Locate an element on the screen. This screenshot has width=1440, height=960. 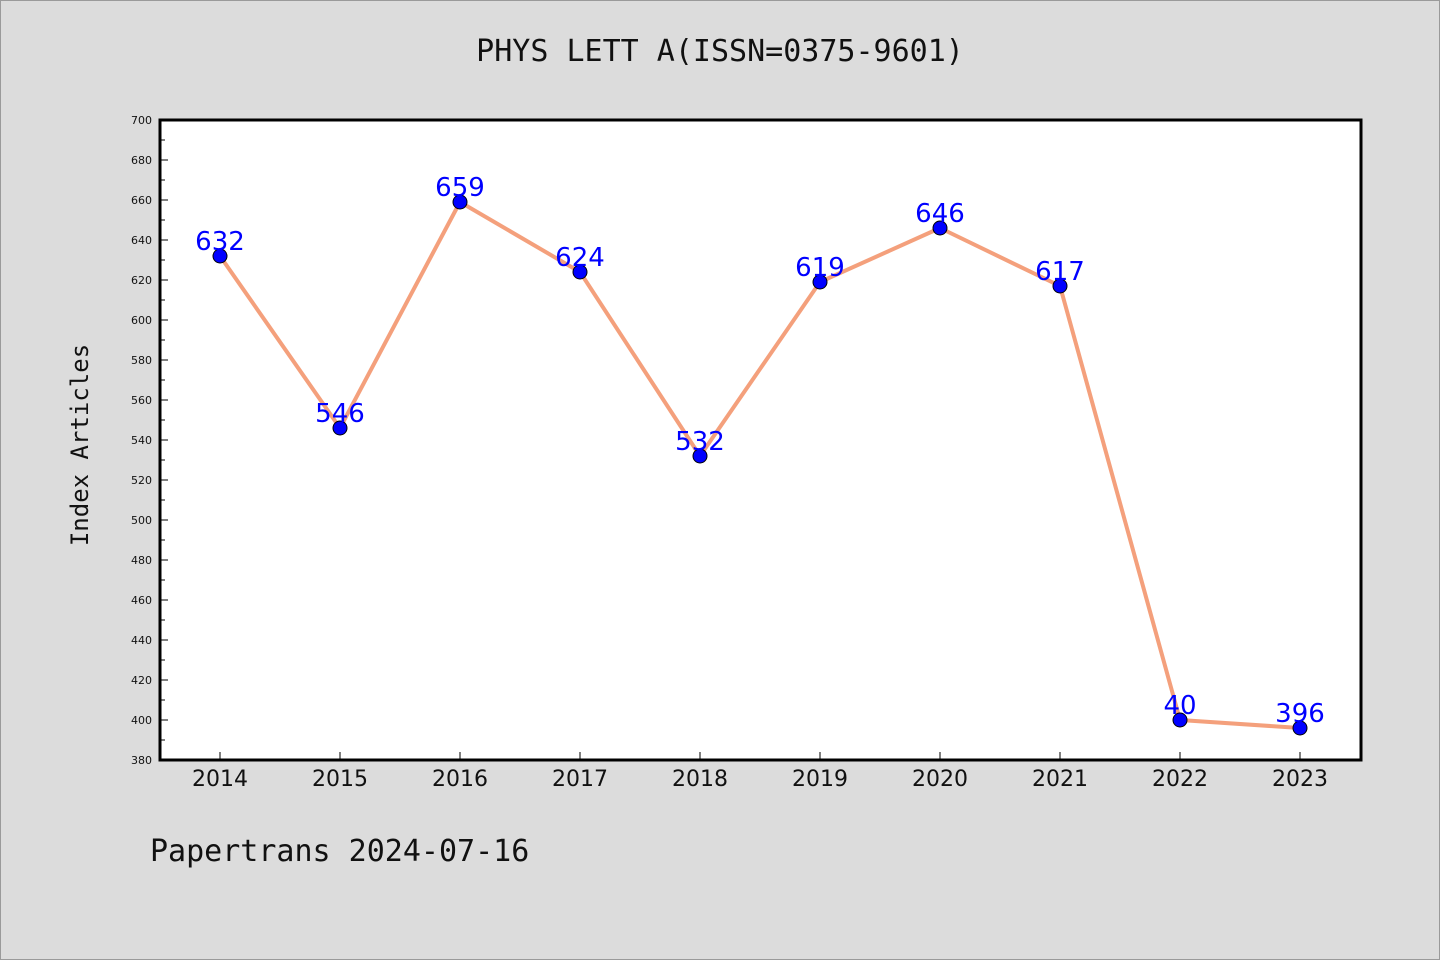
y-tick-label: 440 is located at coordinates (141, 640).